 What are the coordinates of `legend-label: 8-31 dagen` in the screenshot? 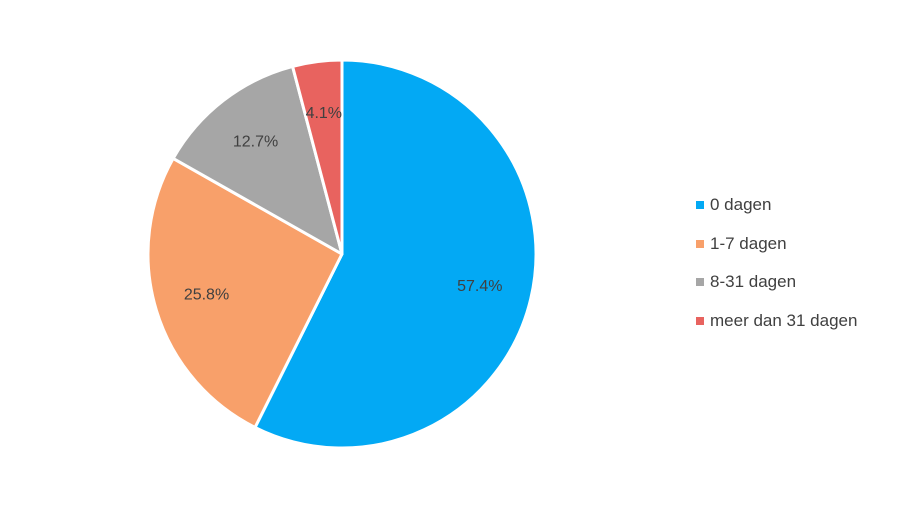 It's located at (753, 282).